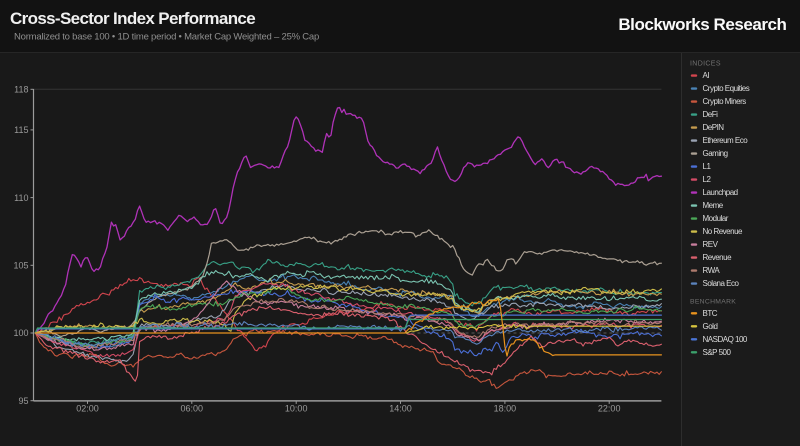  What do you see at coordinates (23, 401) in the screenshot?
I see `svg-text: 95` at bounding box center [23, 401].